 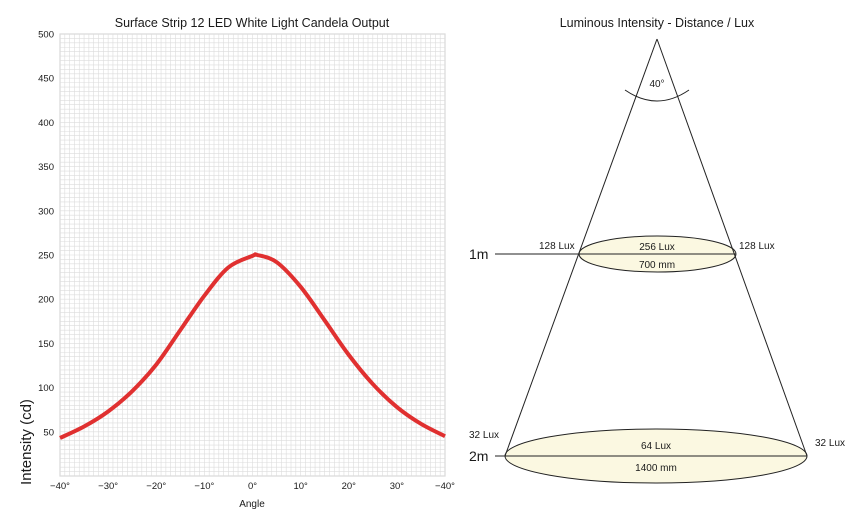 I want to click on x-axis-label: Angle, so click(x=252, y=504).